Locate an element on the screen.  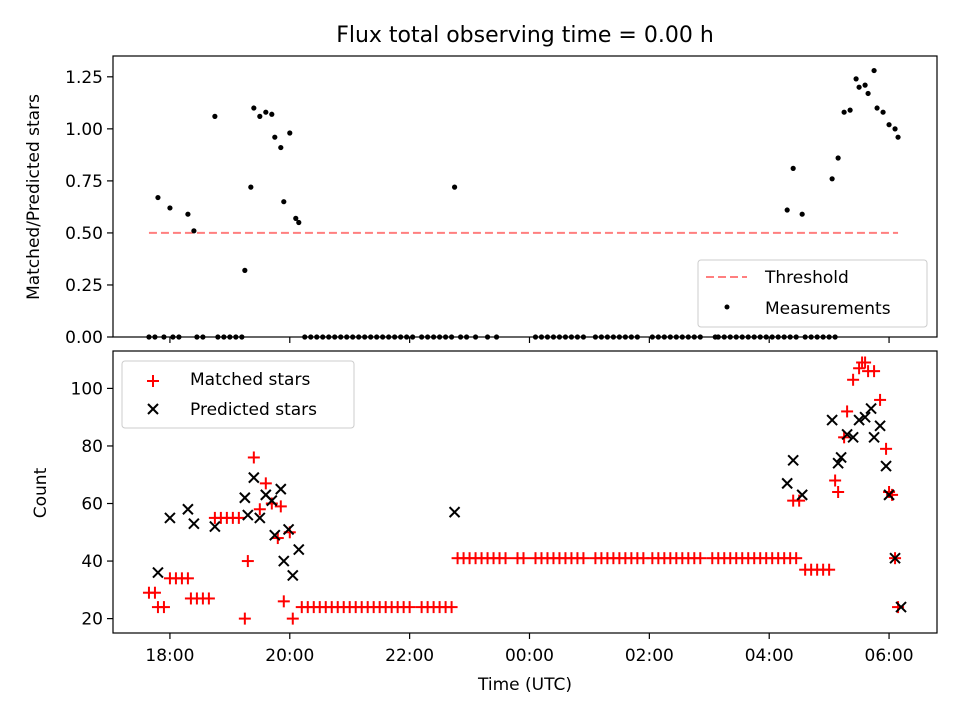
bottom-x-tick-label: 00:00 is located at coordinates (529, 656).